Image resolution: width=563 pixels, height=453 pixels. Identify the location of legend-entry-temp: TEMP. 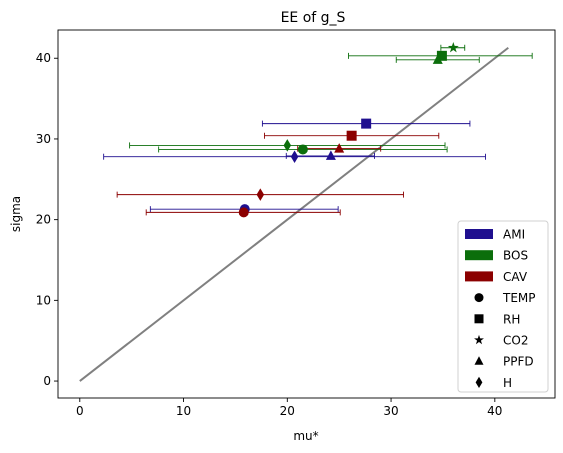
(505, 298).